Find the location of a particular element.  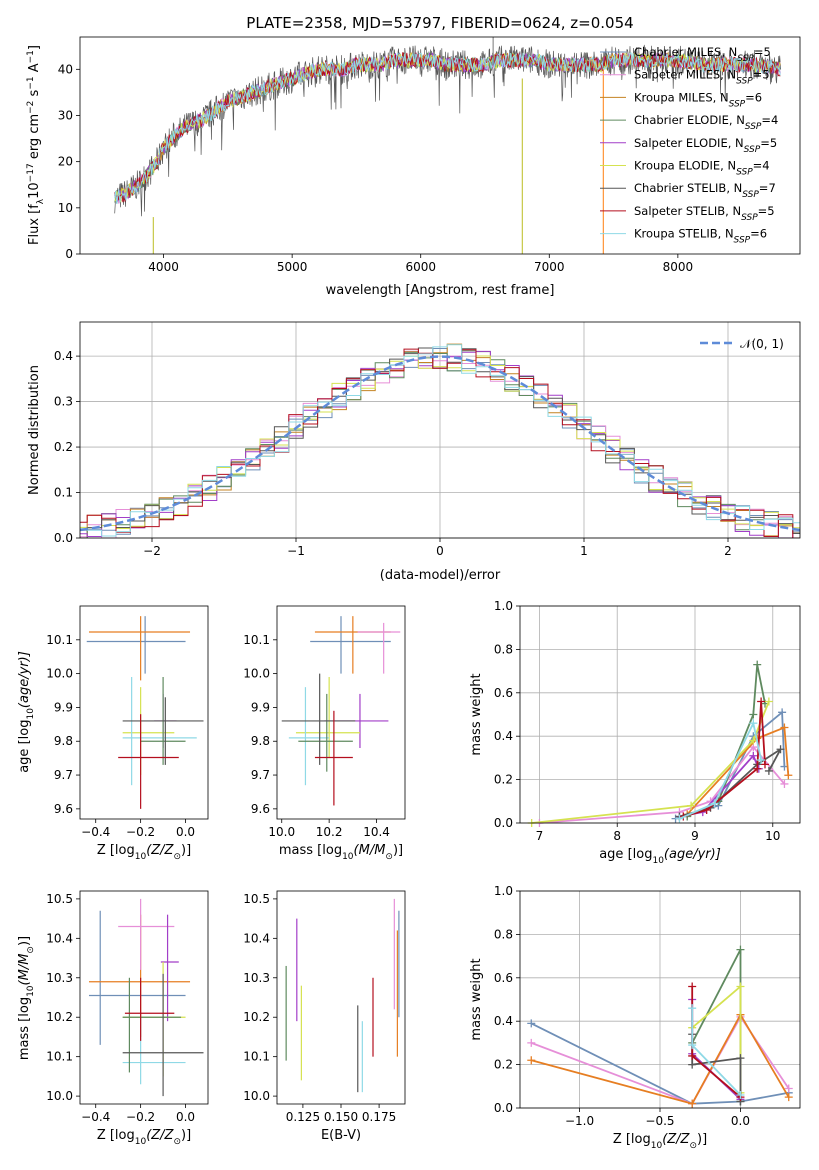

legend-entry-part: 4 is located at coordinates (765, 166).